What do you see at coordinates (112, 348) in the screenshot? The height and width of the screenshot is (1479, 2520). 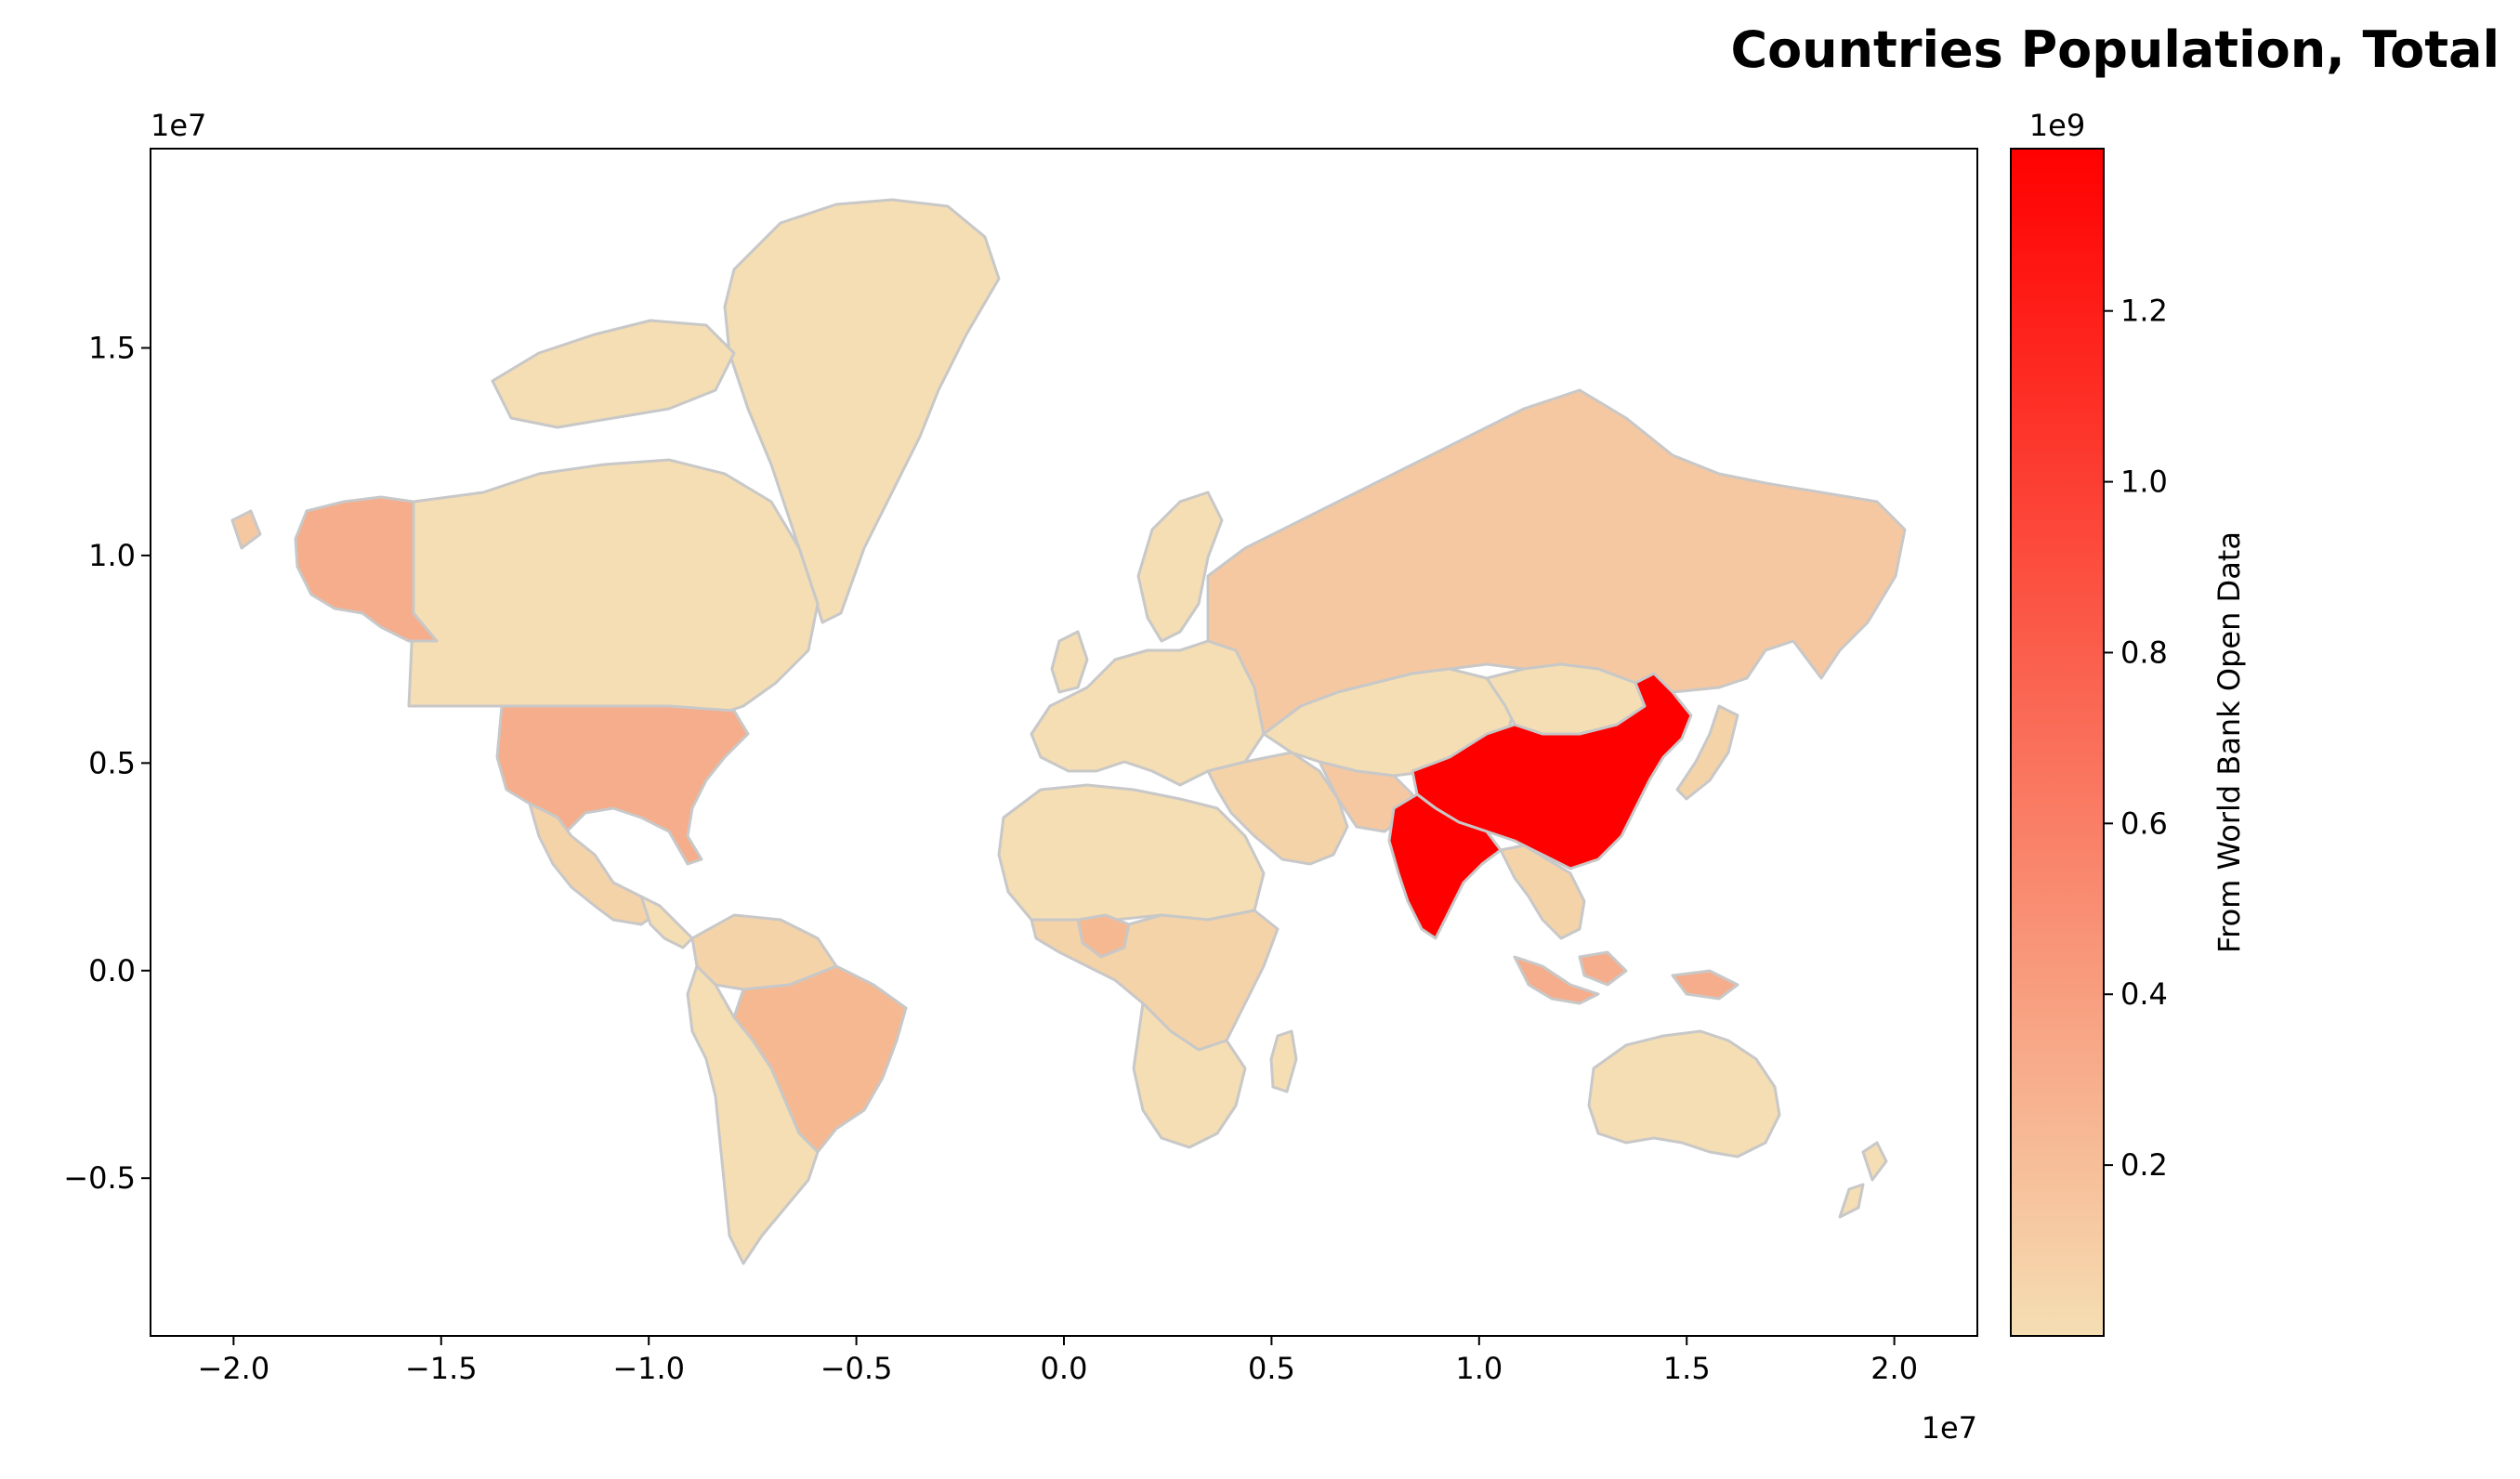 I see `y-tick-label: 1.5` at bounding box center [112, 348].